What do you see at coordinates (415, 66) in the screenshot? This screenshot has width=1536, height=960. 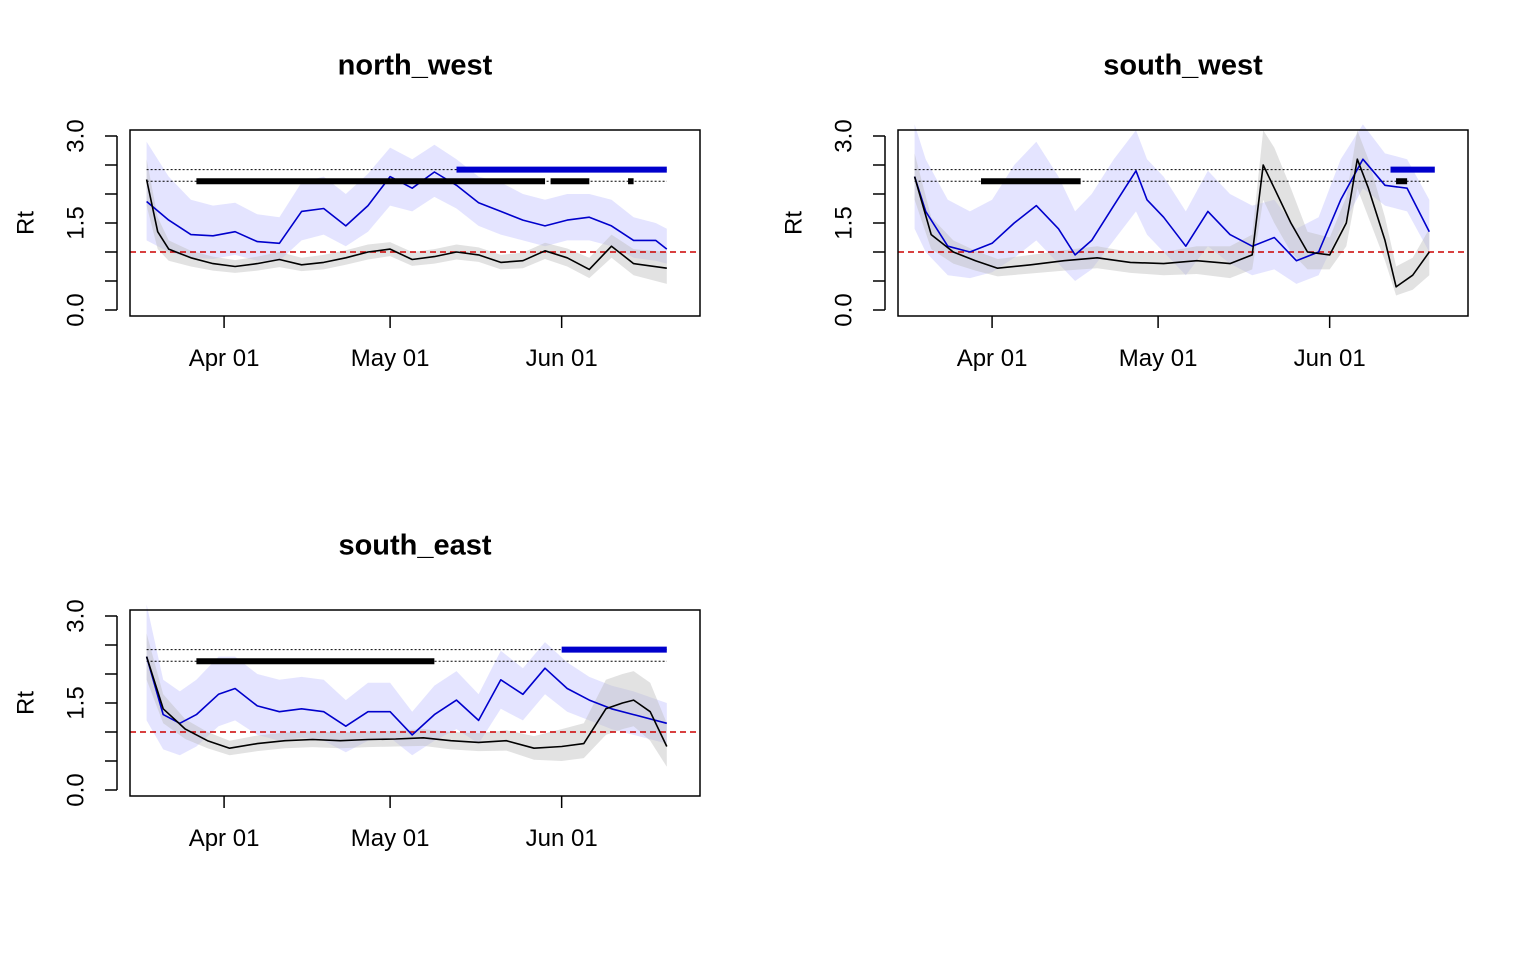 I see `chart-title: north_west` at bounding box center [415, 66].